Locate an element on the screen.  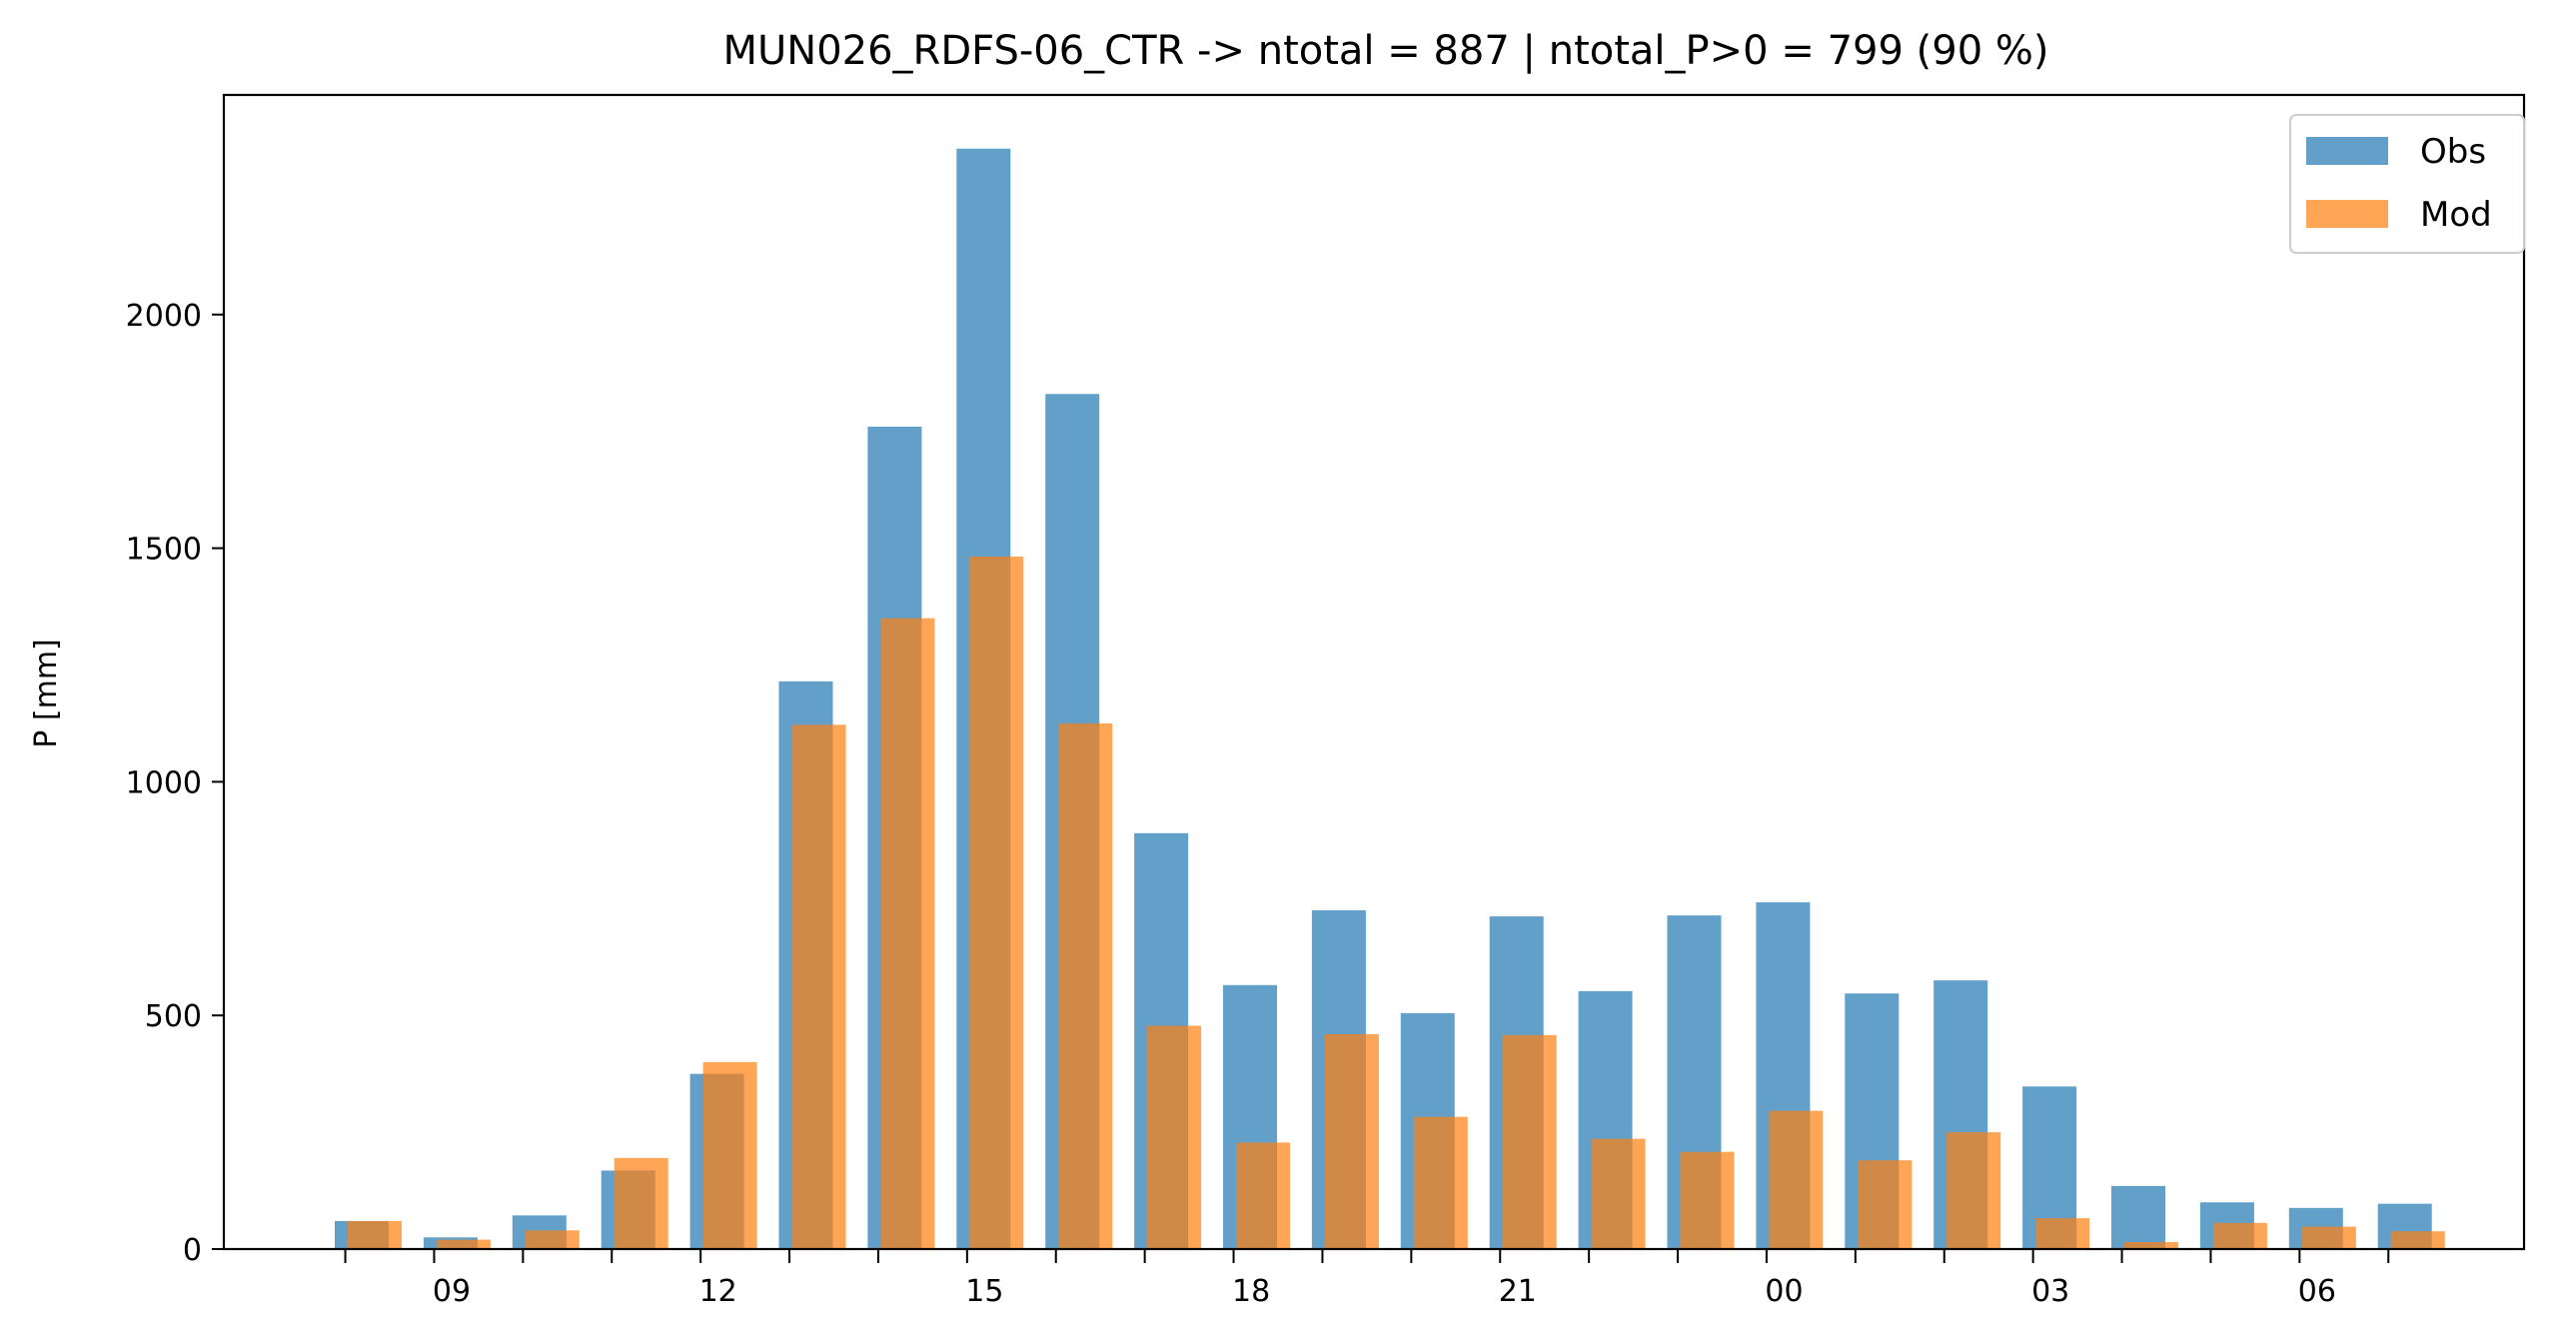
legend-swatch-mod is located at coordinates (2347, 214).